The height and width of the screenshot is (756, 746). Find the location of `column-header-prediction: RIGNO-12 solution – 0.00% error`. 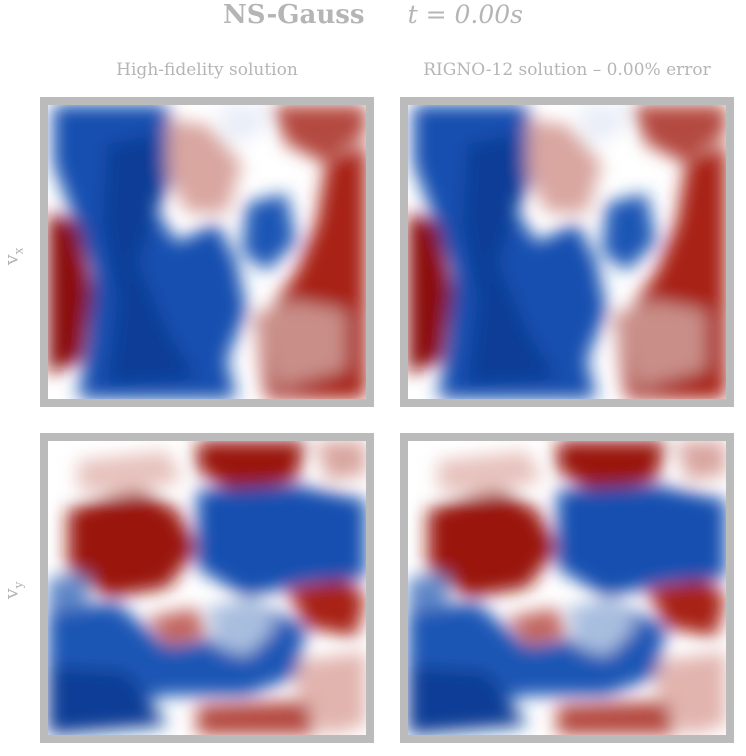

column-header-prediction: RIGNO-12 solution – 0.00% error is located at coordinates (567, 70).